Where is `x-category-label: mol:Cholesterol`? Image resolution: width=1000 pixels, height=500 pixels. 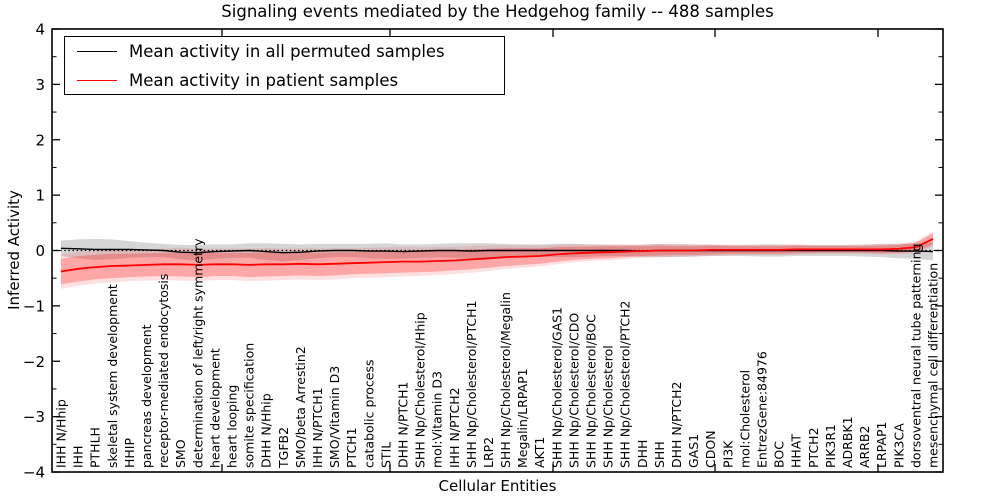
x-category-label: mol:Cholesterol is located at coordinates (744, 419).